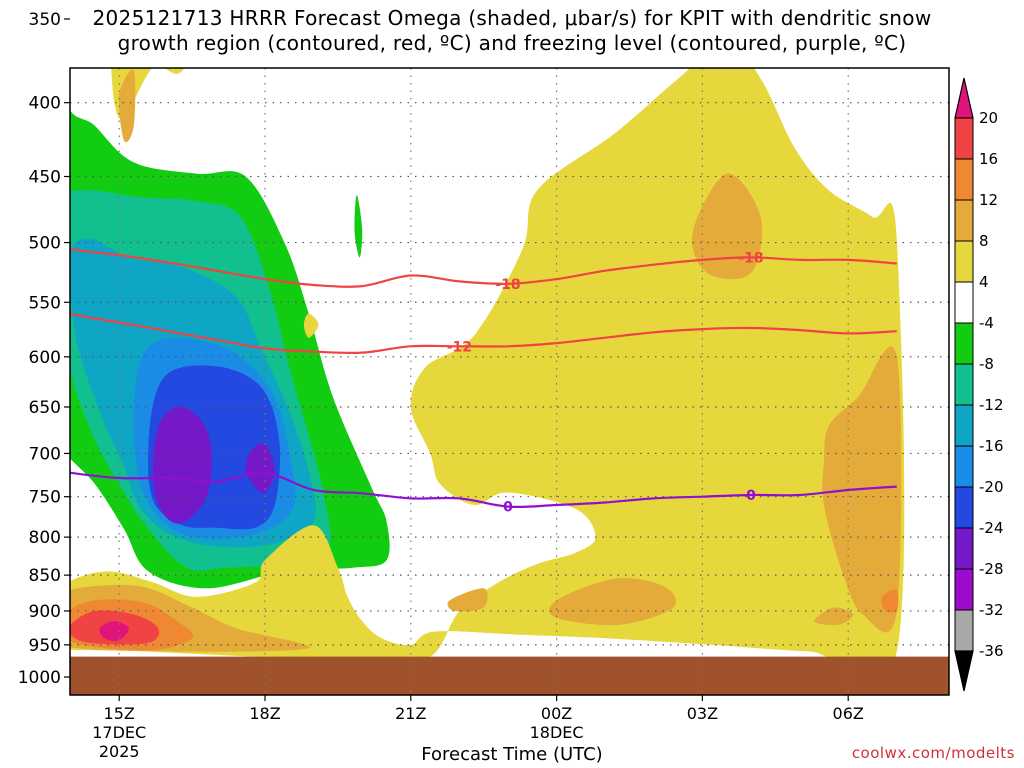  What do you see at coordinates (45, 498) in the screenshot?
I see `y-tick-label-750: 750` at bounding box center [45, 498].